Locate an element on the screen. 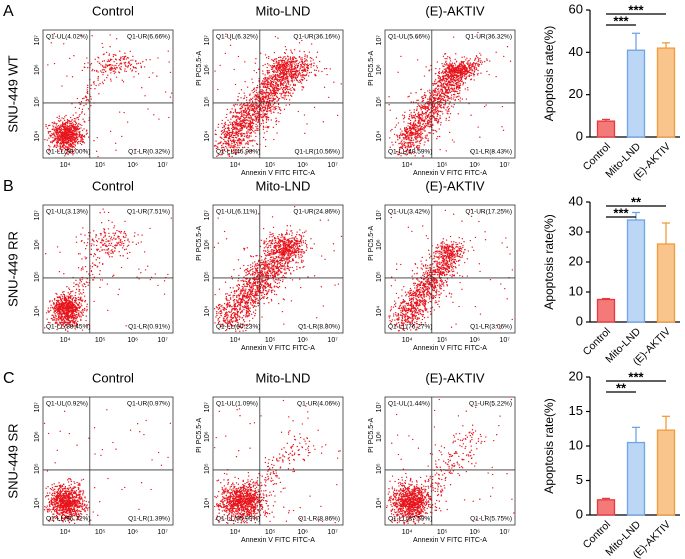 The width and height of the screenshot is (685, 559). cell-line-label: SNU-449 SR is located at coordinates (12, 460).